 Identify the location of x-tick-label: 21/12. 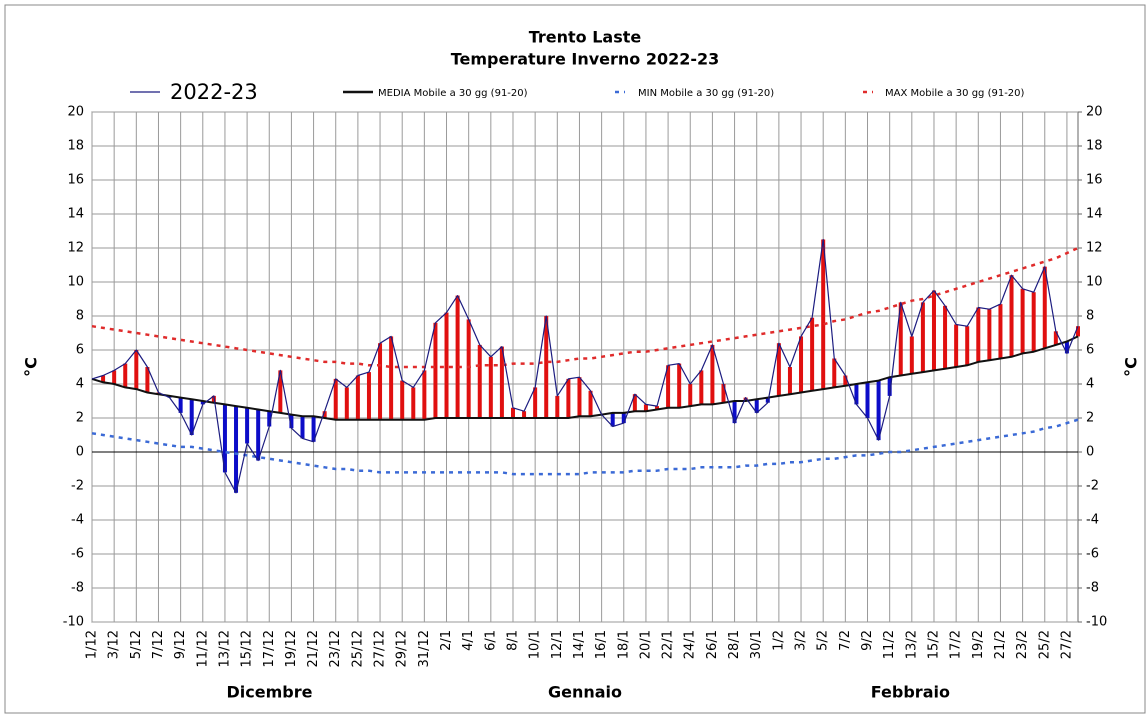
(313, 648).